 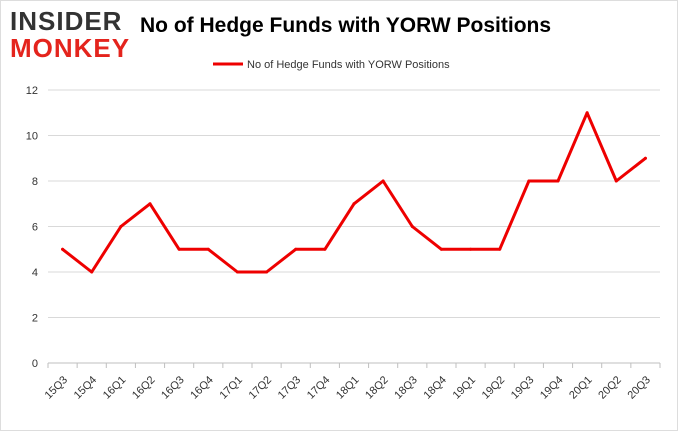 I want to click on legend: No of Hedge Funds with YORW Positions, so click(x=331, y=65).